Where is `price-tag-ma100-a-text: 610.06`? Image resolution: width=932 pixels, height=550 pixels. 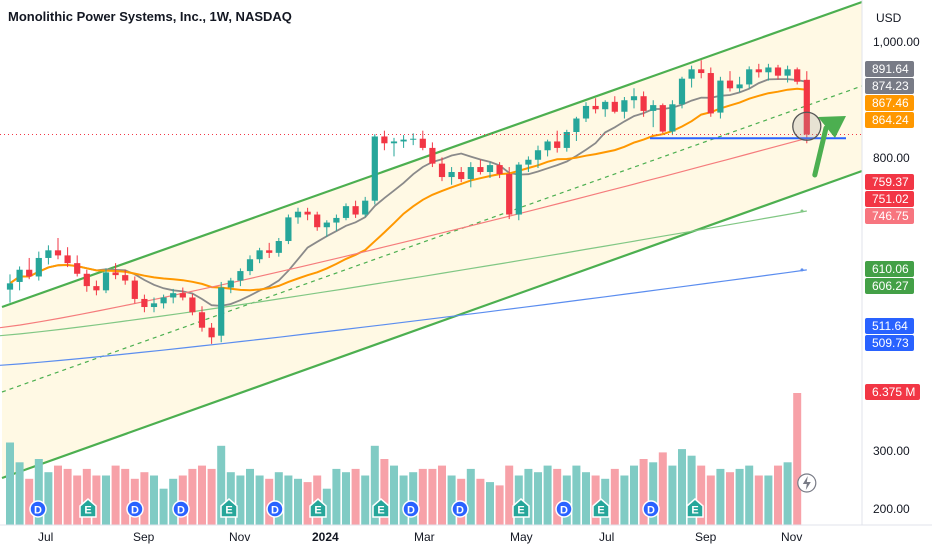
price-tag-ma100-a-text: 610.06 is located at coordinates (890, 269).